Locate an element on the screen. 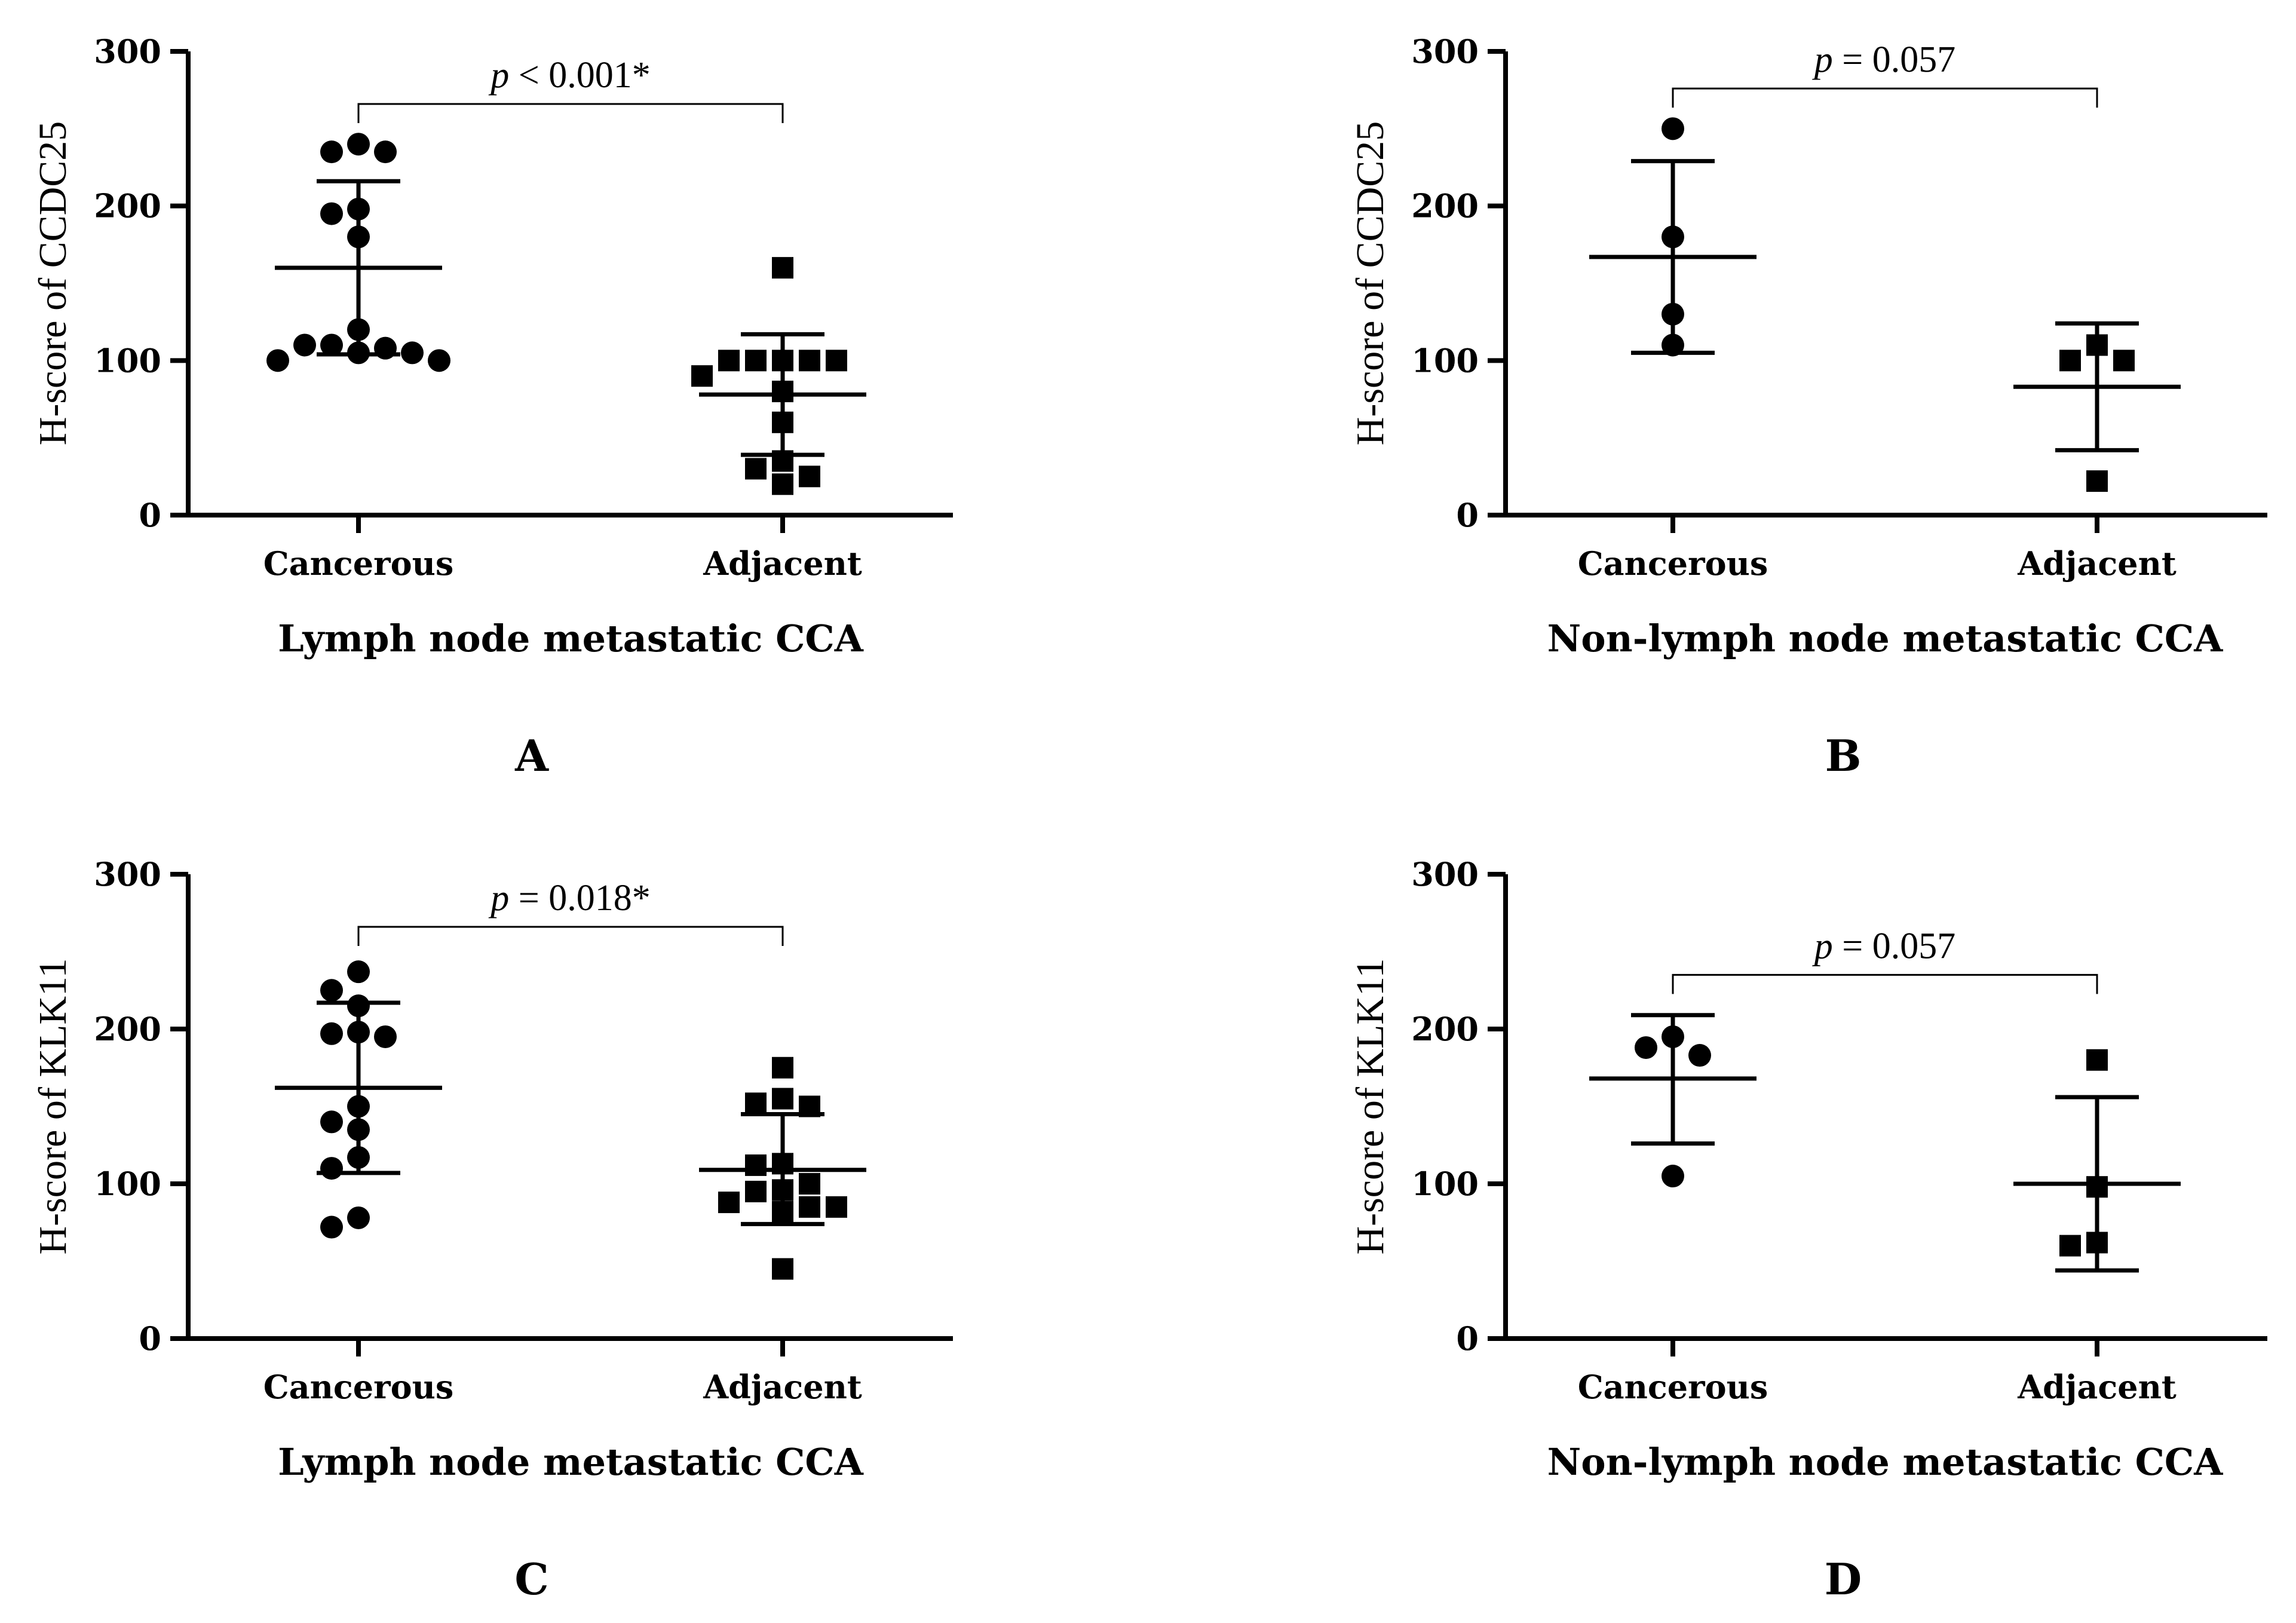 This screenshot has width=2296, height=1623. panel-letter: D is located at coordinates (1844, 1579).